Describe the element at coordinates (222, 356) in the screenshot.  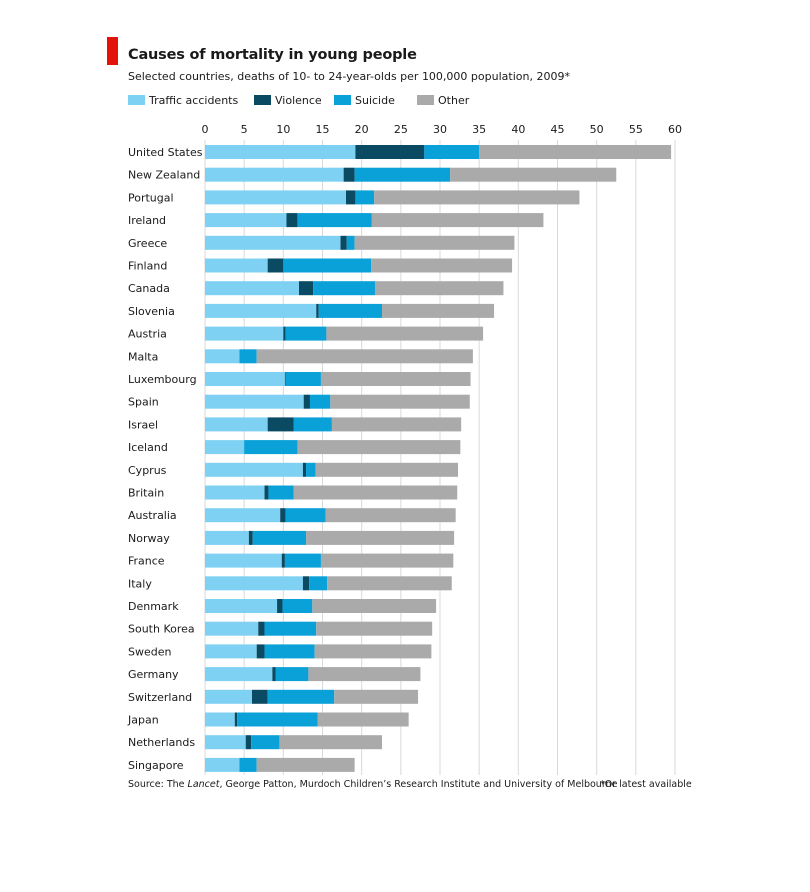
I see `bar-malta-traffic-accidents` at that location.